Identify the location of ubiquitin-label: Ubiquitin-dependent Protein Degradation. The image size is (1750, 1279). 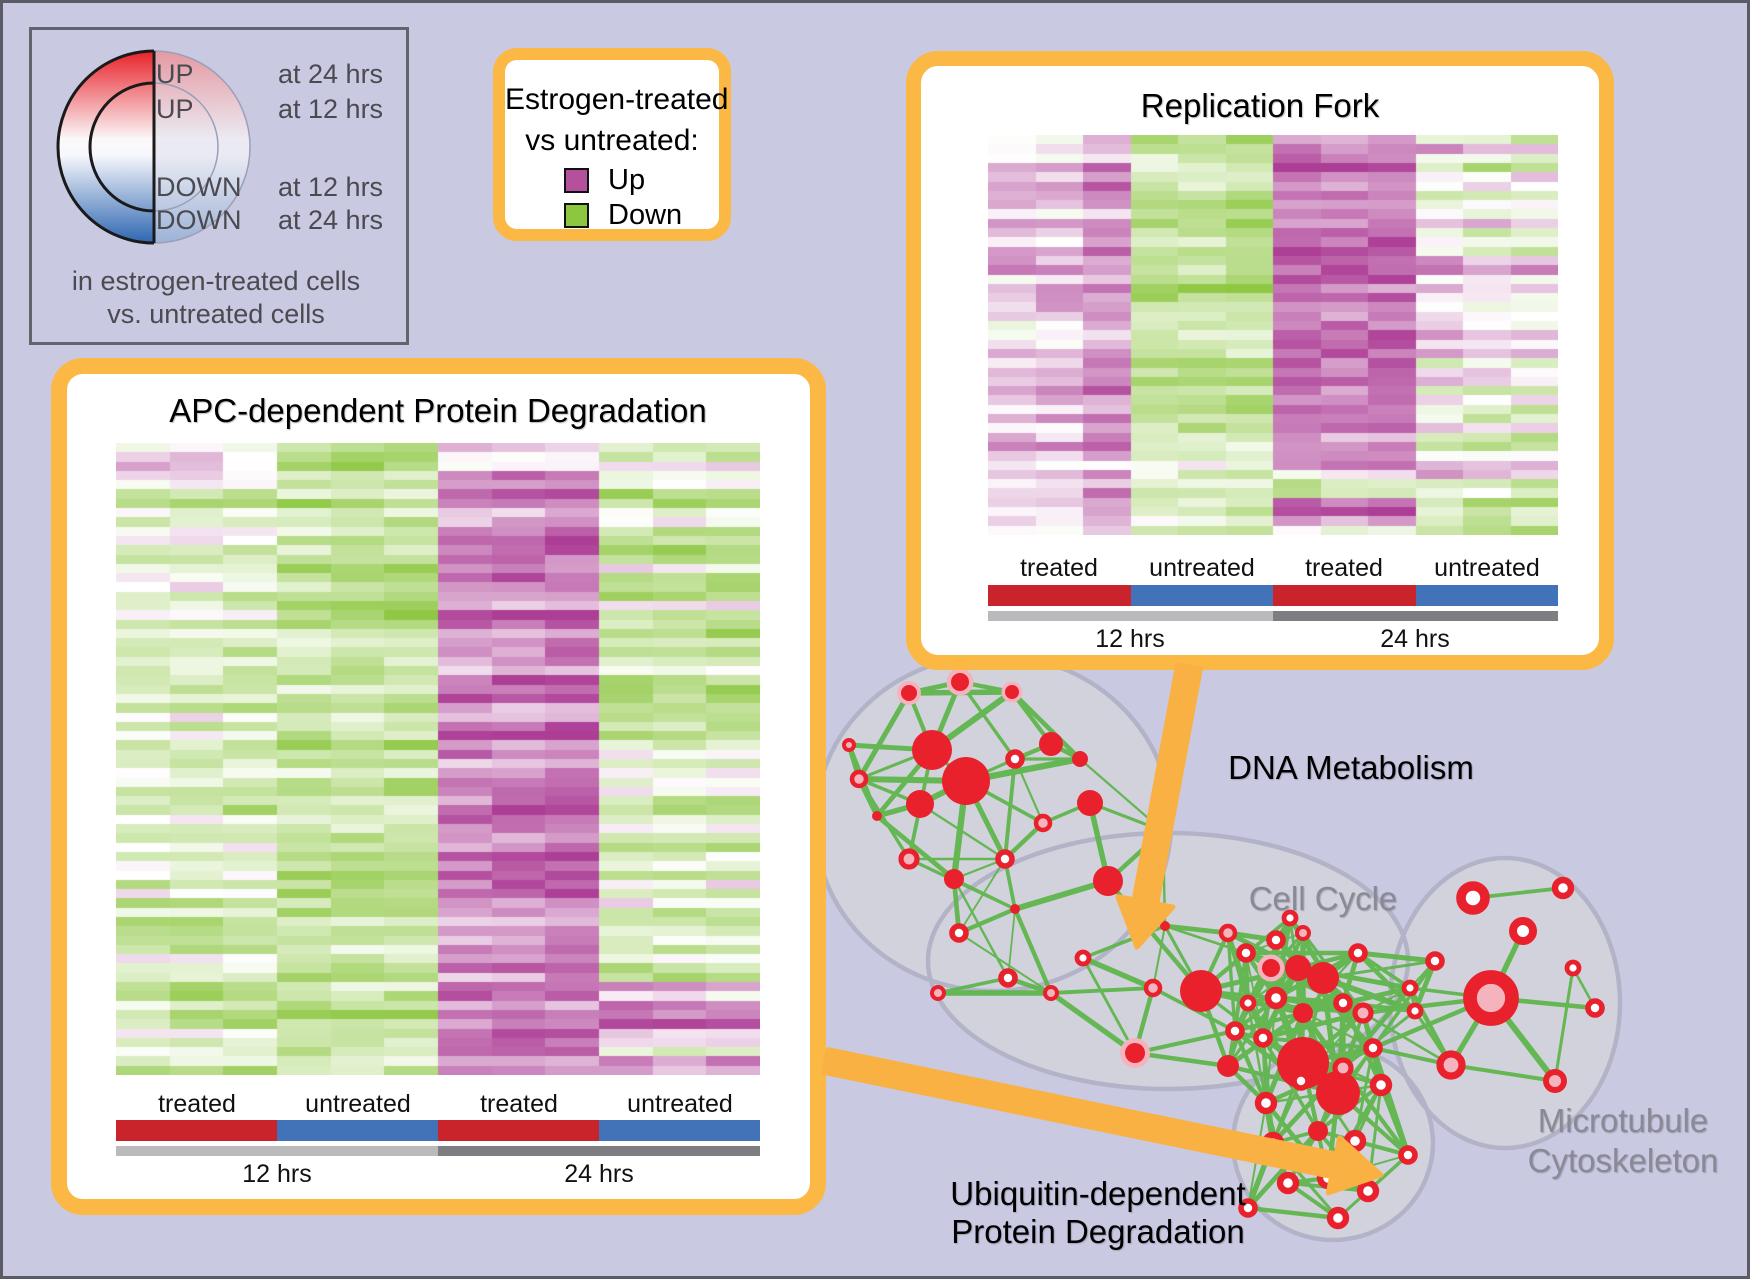
(1098, 1213).